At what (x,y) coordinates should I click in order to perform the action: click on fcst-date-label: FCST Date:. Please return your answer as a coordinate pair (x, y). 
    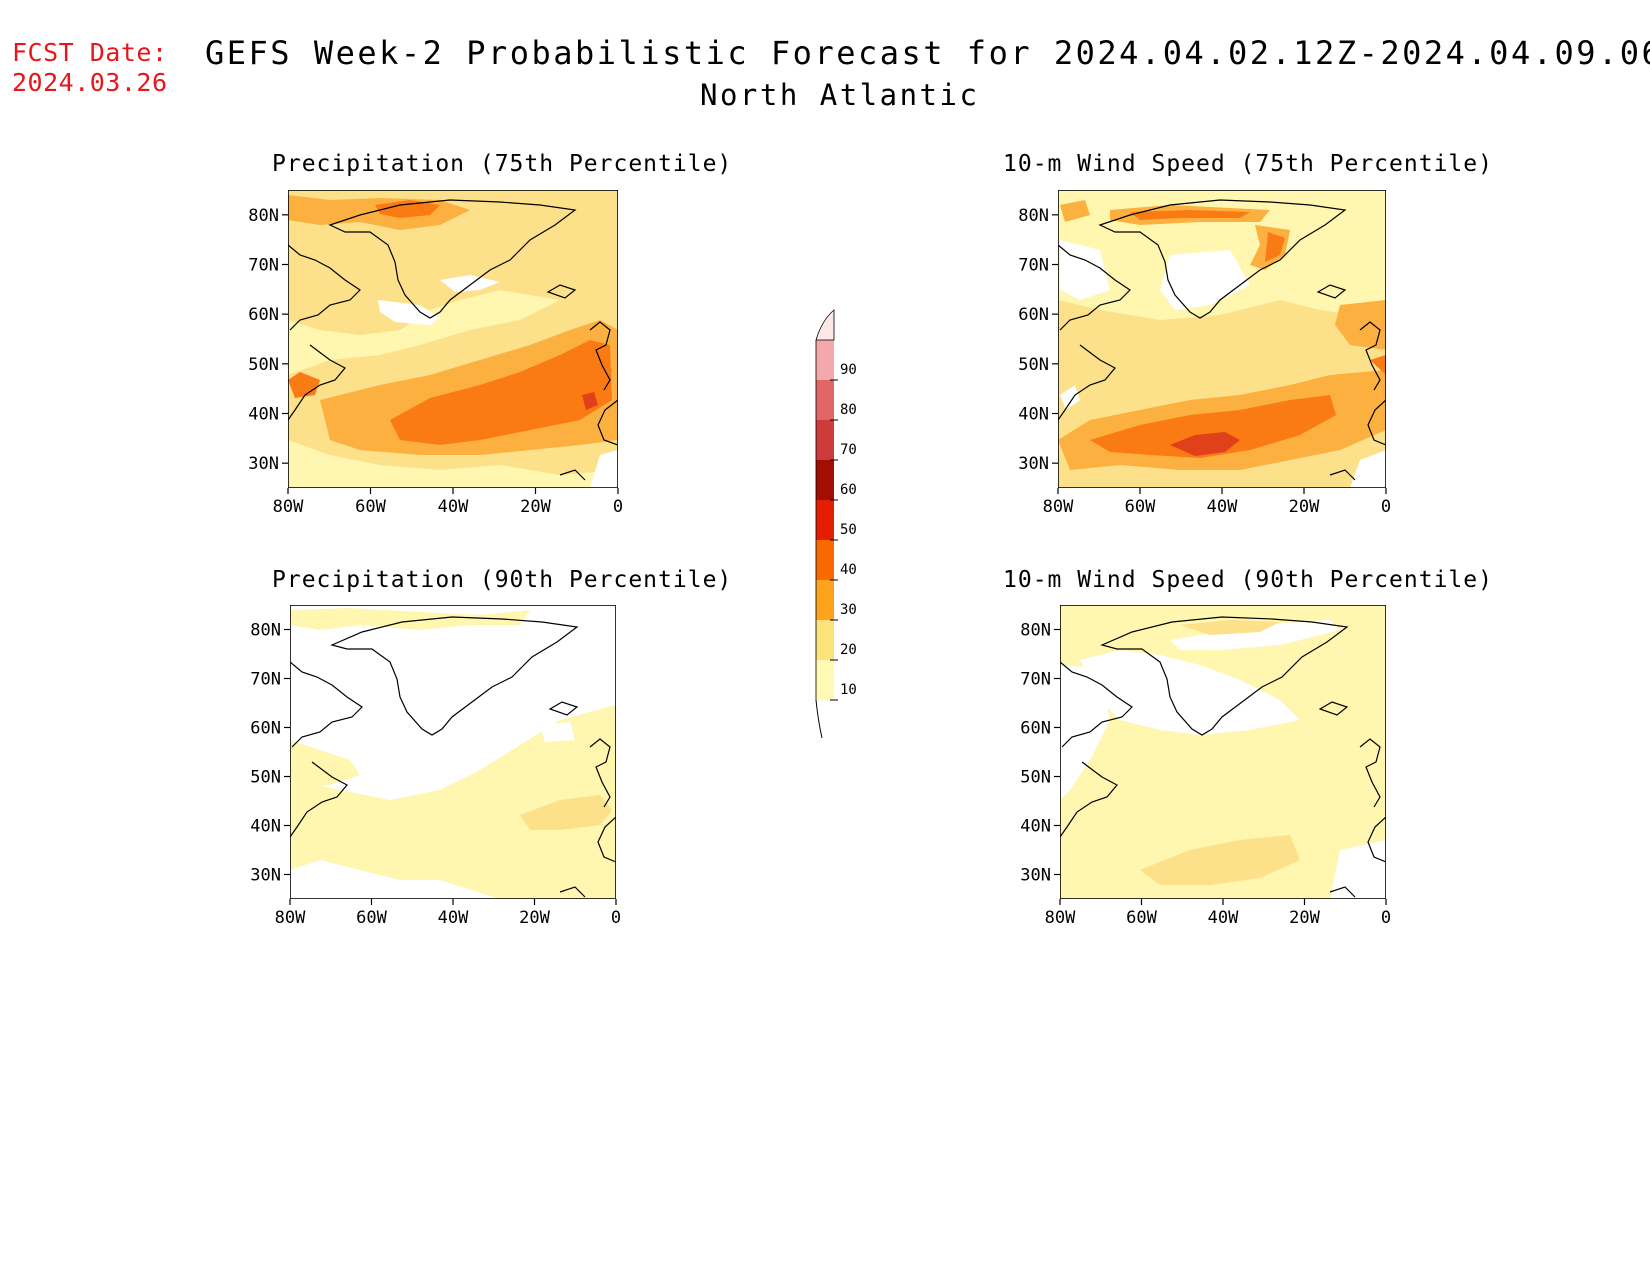
    Looking at the image, I should click on (90, 52).